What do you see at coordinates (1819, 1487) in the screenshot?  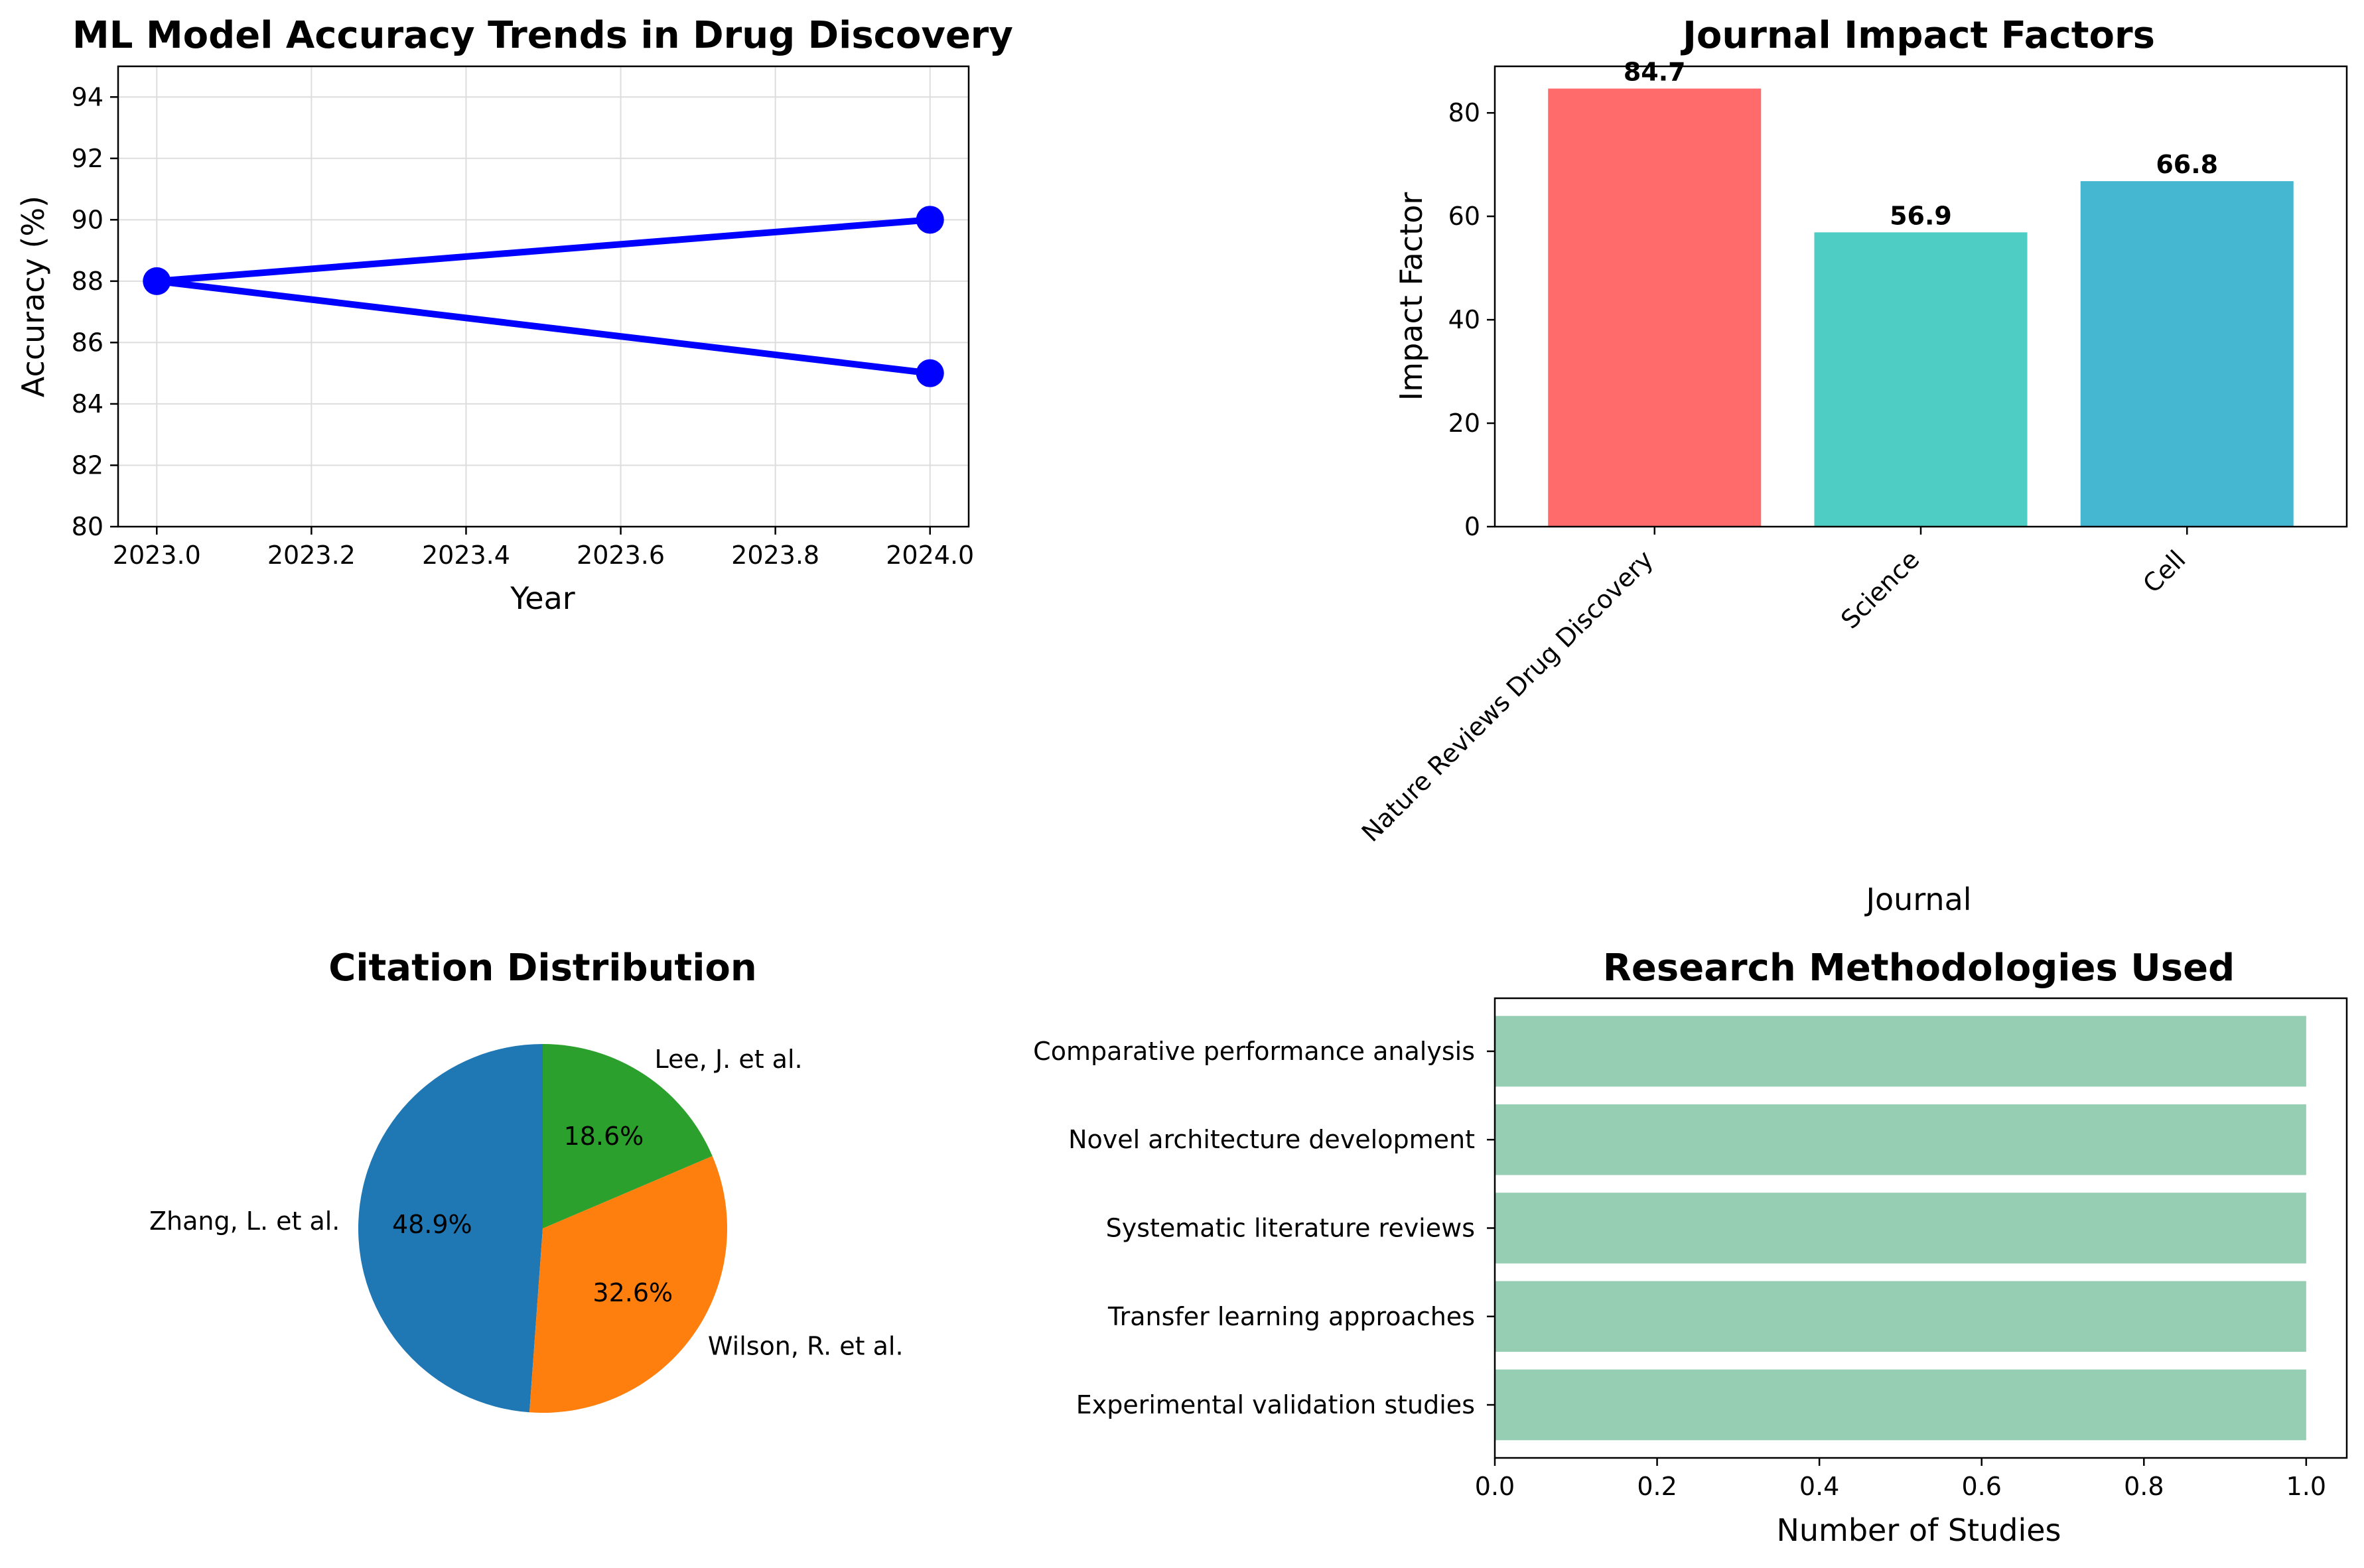 I see `x-tick-label: 0.4` at bounding box center [1819, 1487].